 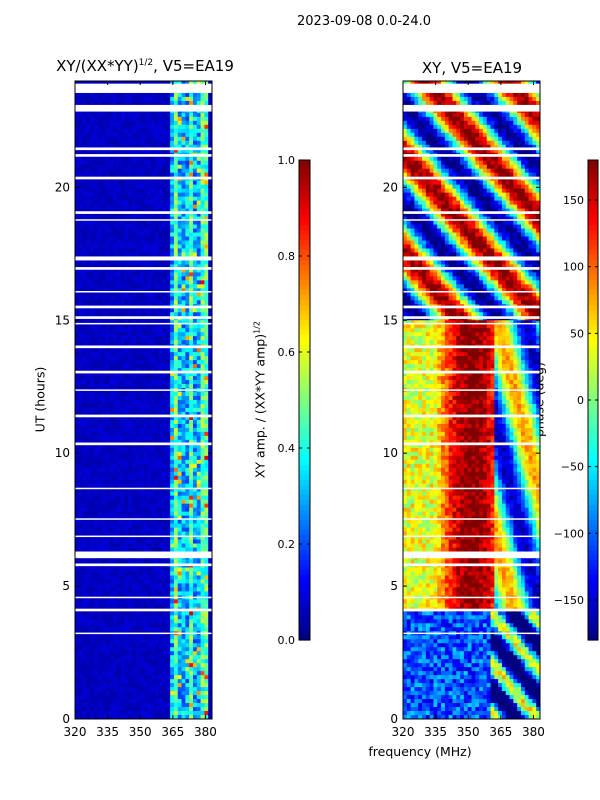 I want to click on right-xtick-label: 380, so click(x=533, y=732).